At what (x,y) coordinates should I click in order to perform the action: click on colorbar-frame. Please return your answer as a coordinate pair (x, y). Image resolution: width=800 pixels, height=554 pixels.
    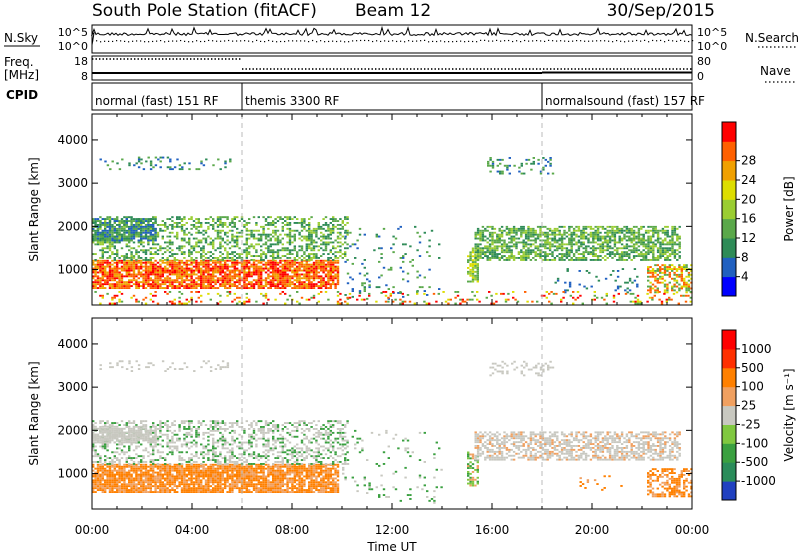
    Looking at the image, I should click on (729, 209).